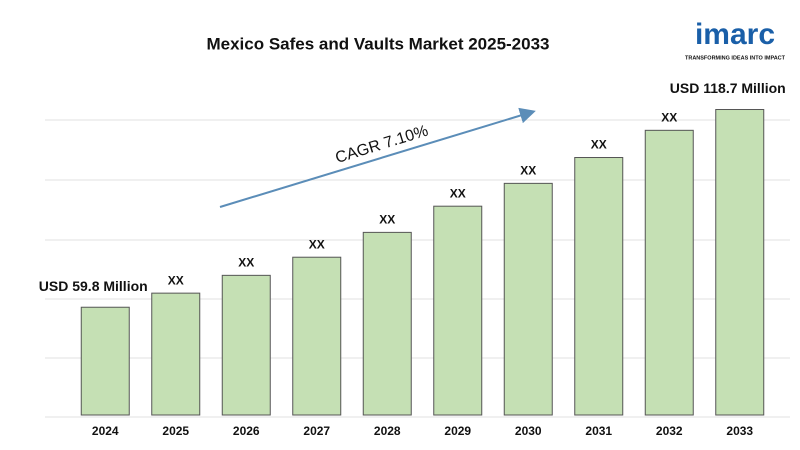  I want to click on x-tick-label: 2024, so click(105, 431).